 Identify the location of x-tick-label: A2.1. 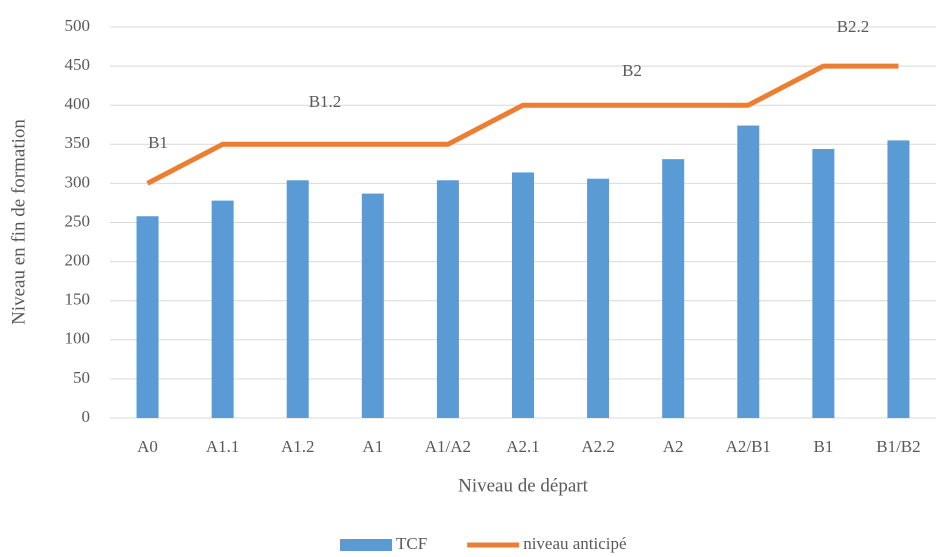
(523, 446).